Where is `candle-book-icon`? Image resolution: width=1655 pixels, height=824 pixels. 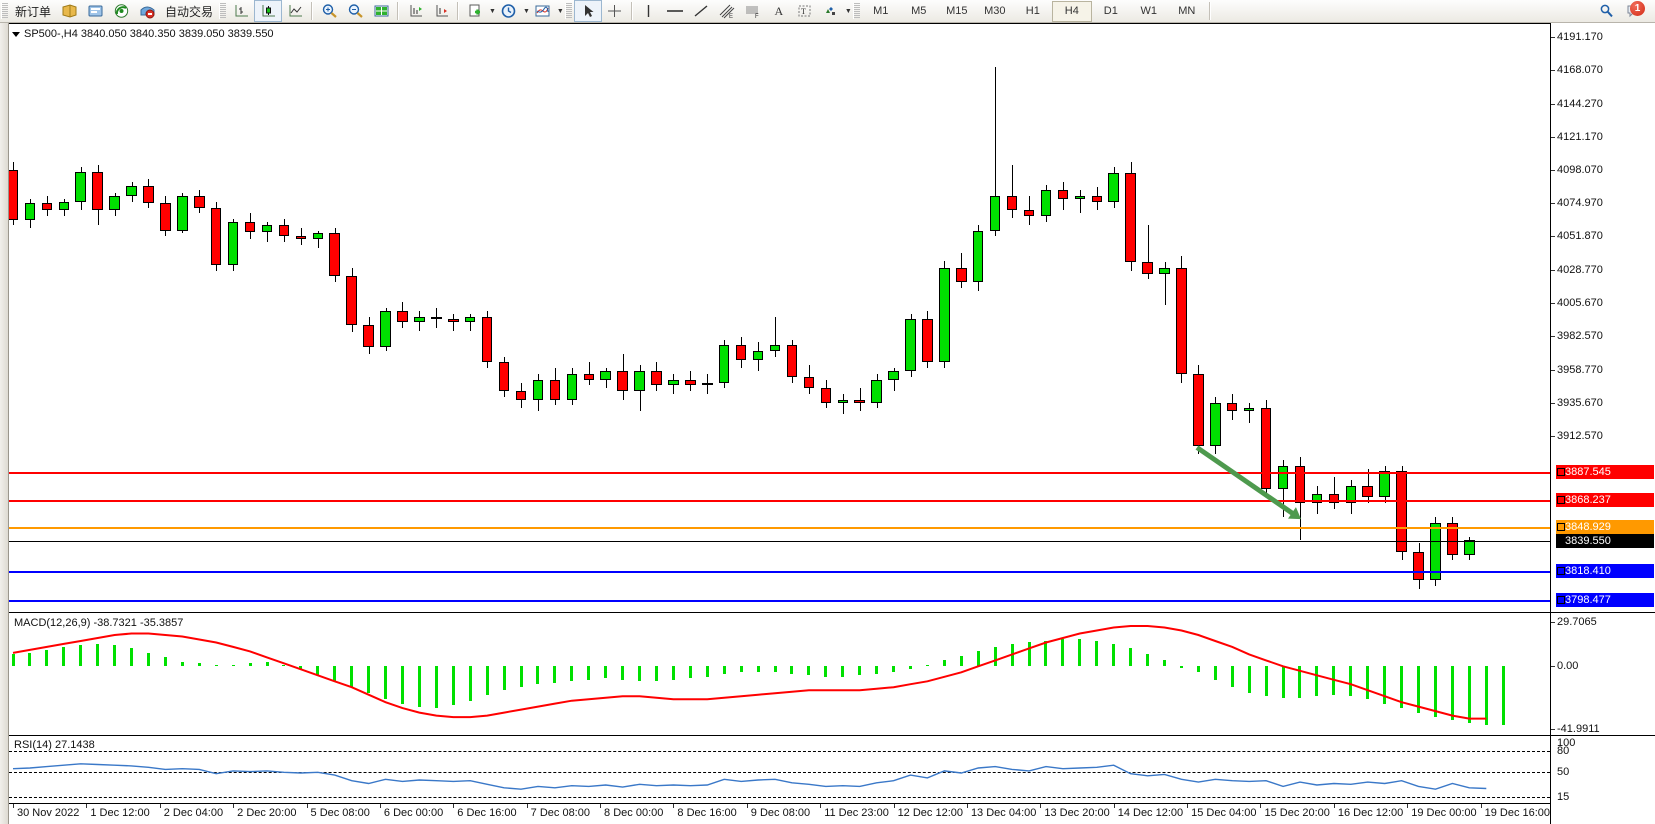 candle-book-icon is located at coordinates (69, 11).